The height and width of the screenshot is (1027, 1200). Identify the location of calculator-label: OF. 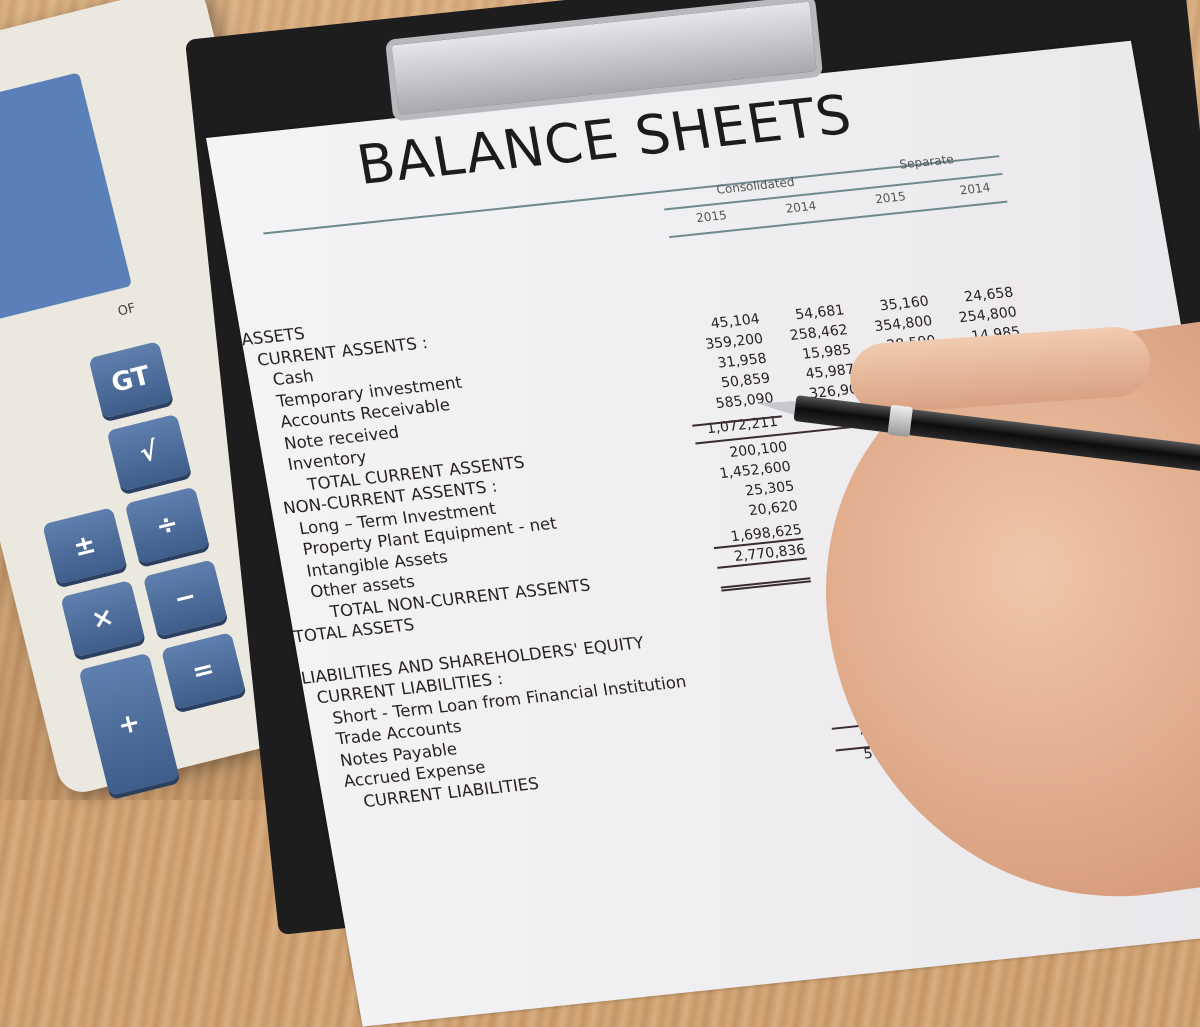
(127, 310).